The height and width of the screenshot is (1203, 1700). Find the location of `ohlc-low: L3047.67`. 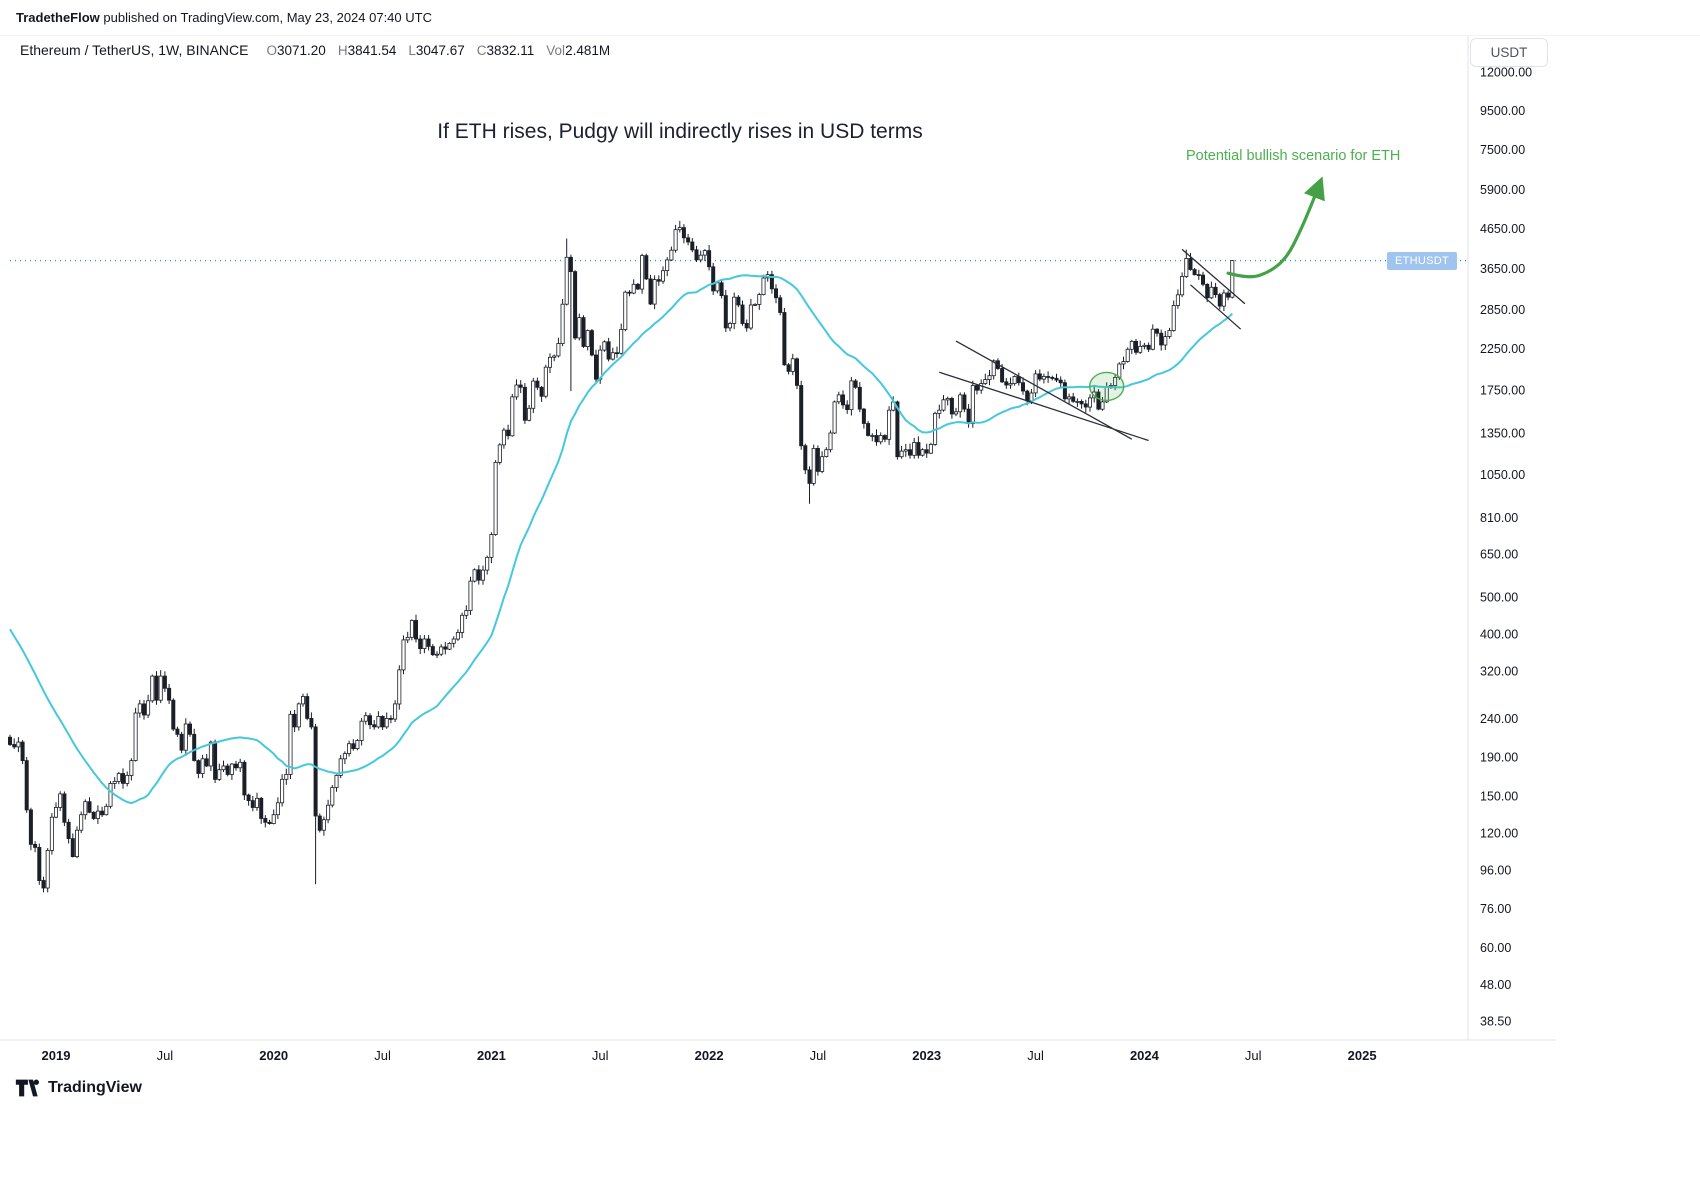

ohlc-low: L3047.67 is located at coordinates (436, 50).